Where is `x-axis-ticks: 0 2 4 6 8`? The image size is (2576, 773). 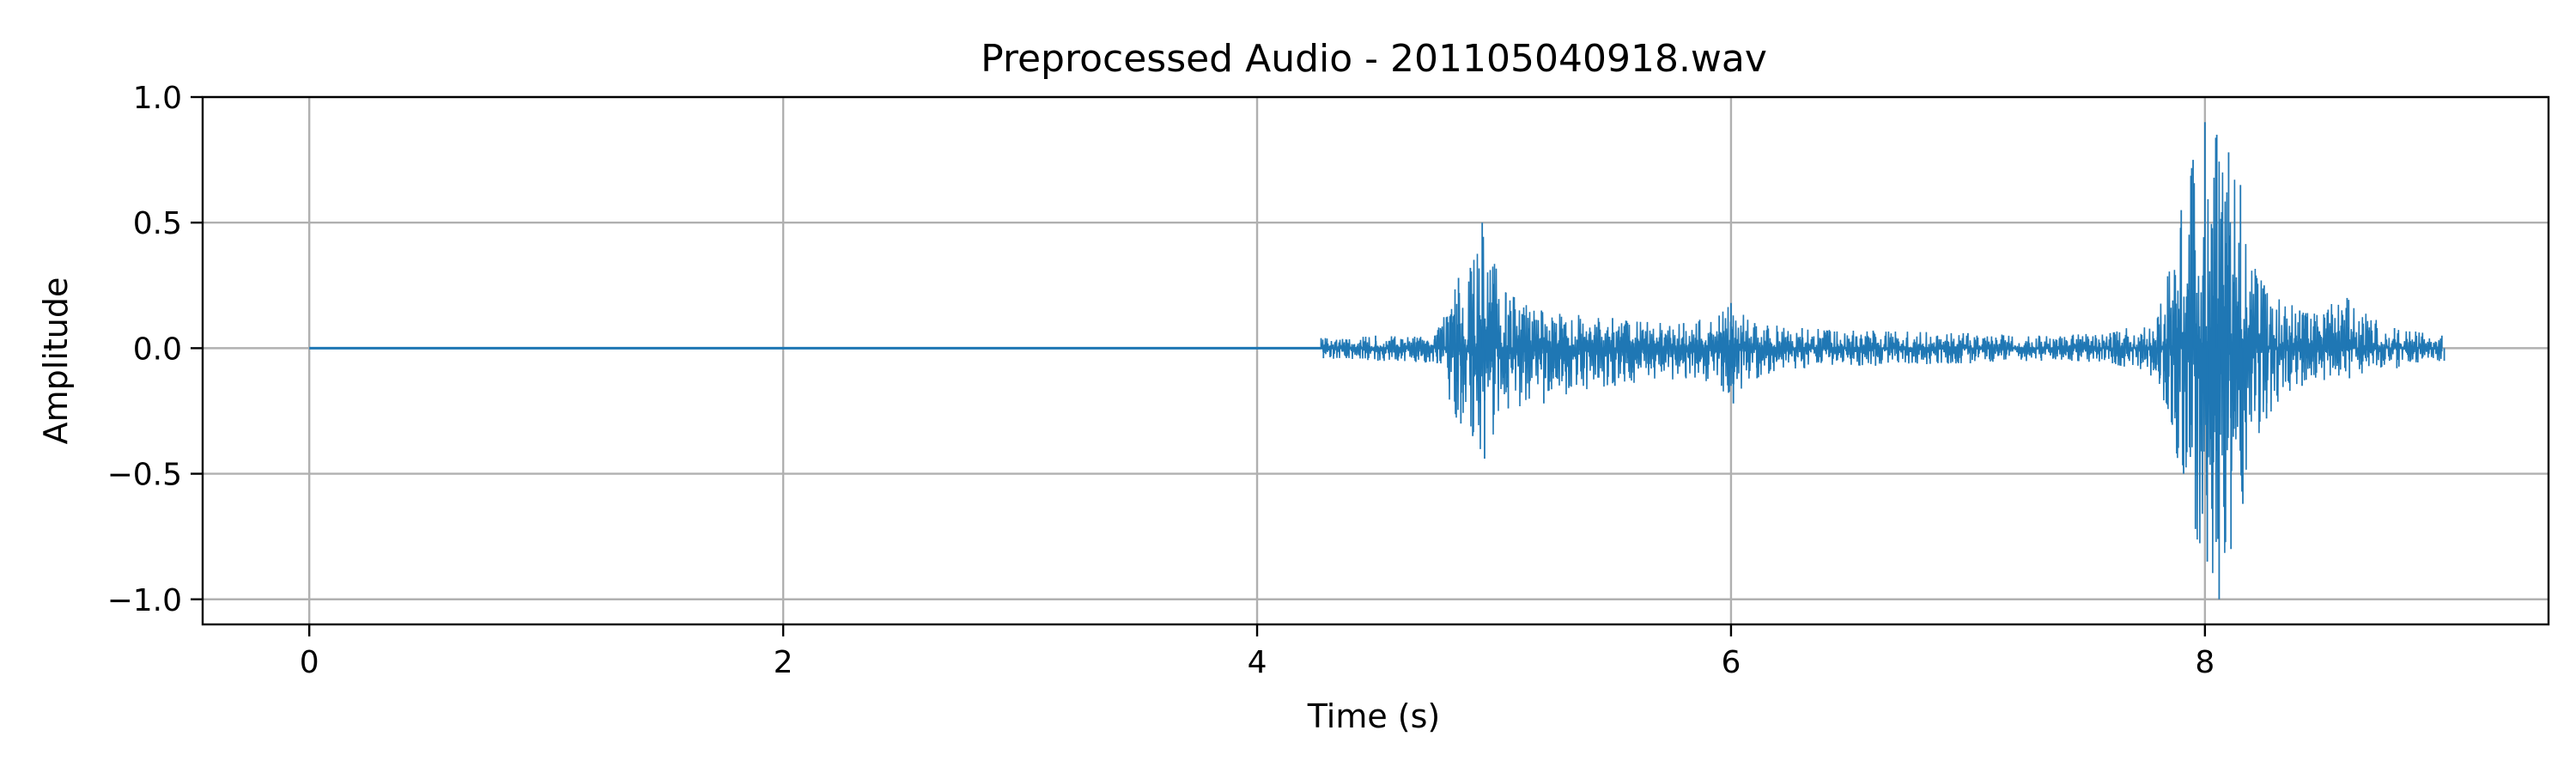
x-axis-ticks: 0 2 4 6 8 is located at coordinates (1257, 652).